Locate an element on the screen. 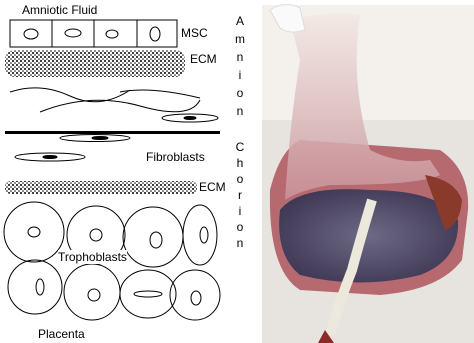  label: MSC is located at coordinates (194, 33).